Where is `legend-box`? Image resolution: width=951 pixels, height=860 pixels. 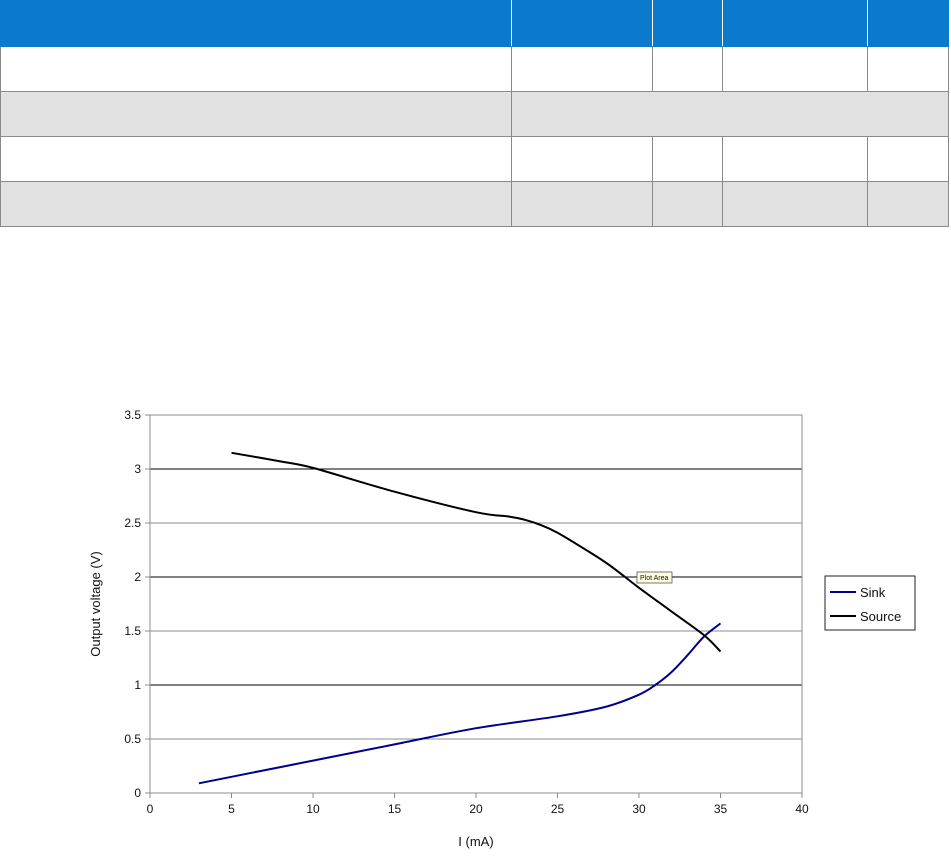
legend-box is located at coordinates (870, 603).